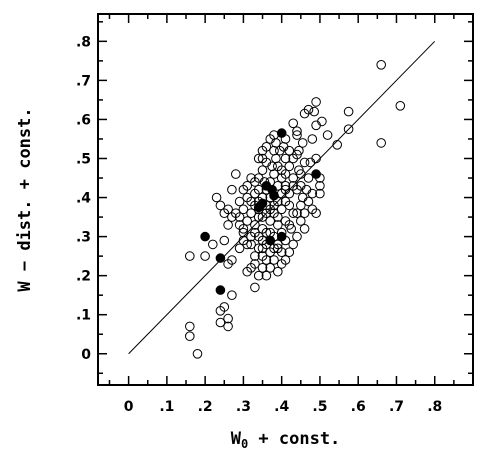 Image resolution: width=486 pixels, height=452 pixels. Describe the element at coordinates (396, 407) in the screenshot. I see `x-tick-label: .7` at that location.